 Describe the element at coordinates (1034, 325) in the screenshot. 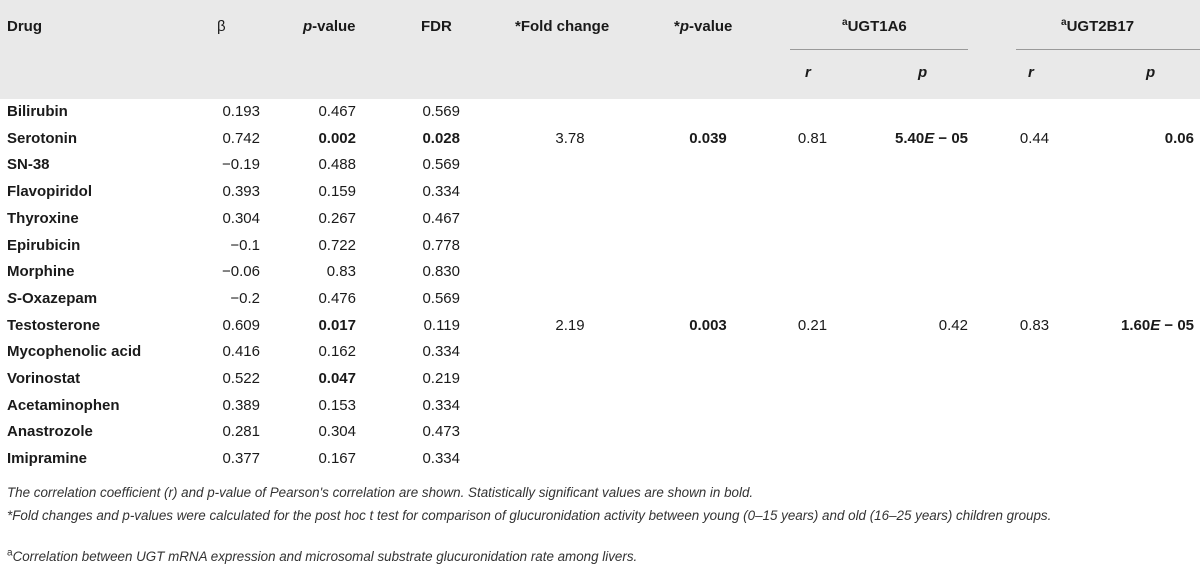

I see `ugt2b17-r-value: 0.83` at that location.